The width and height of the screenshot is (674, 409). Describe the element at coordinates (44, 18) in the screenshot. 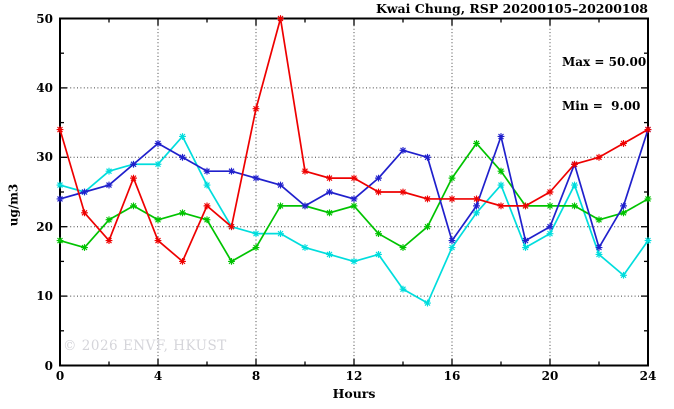

I see `y-tick-label: 50` at that location.